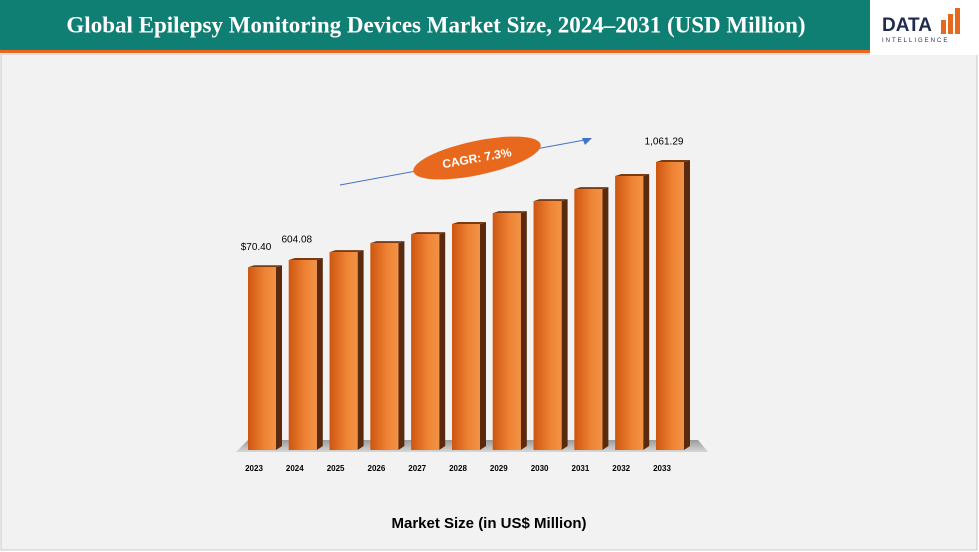  Describe the element at coordinates (915, 41) in the screenshot. I see `logo-subtext: INTELLIGENCE` at that location.